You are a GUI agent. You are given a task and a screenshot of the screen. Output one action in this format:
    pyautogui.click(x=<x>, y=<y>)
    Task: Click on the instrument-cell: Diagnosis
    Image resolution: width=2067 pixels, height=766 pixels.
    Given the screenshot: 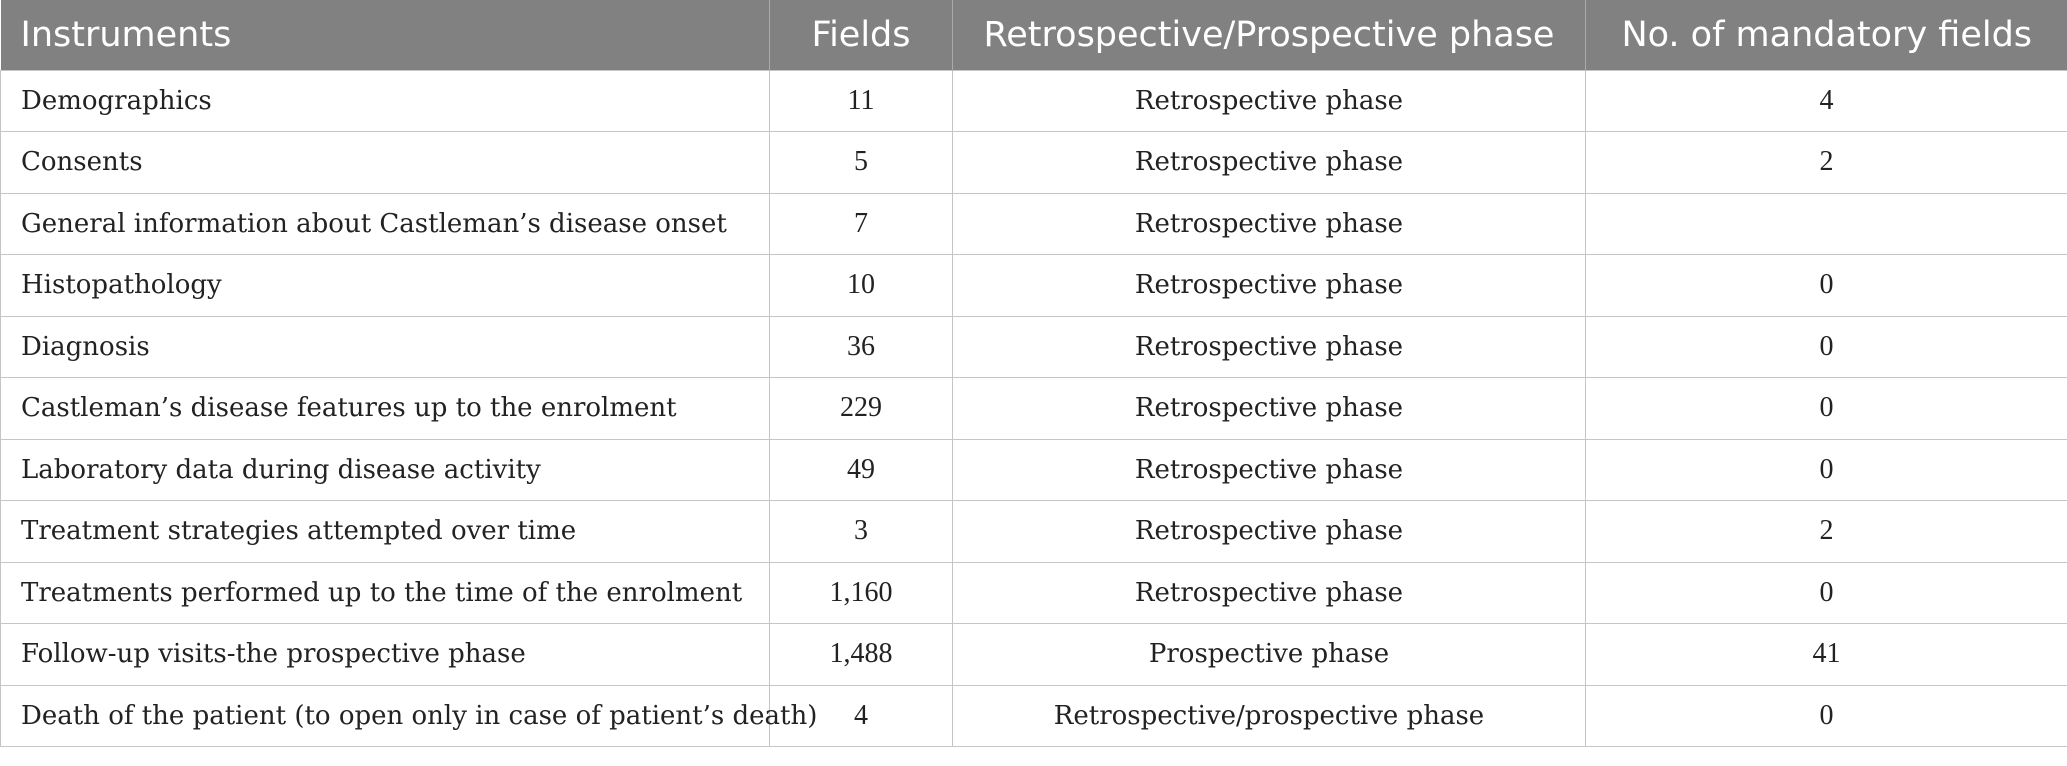 What is the action you would take?
    pyautogui.click(x=385, y=346)
    